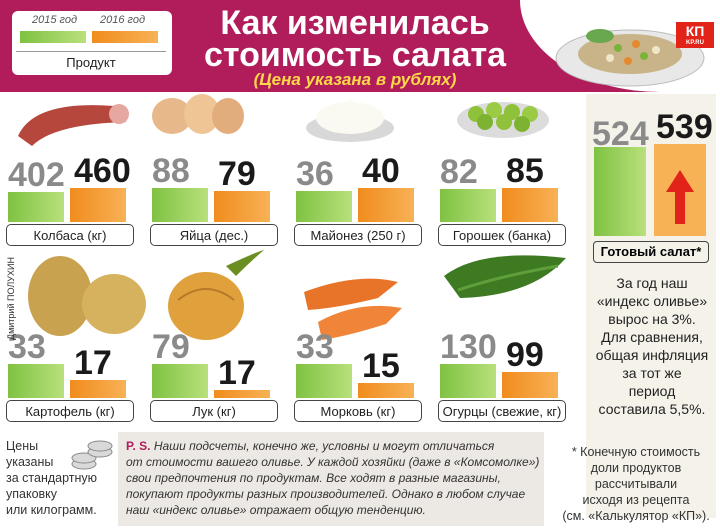 The image size is (720, 530). I want to click on value-label-2016: 99, so click(525, 355).